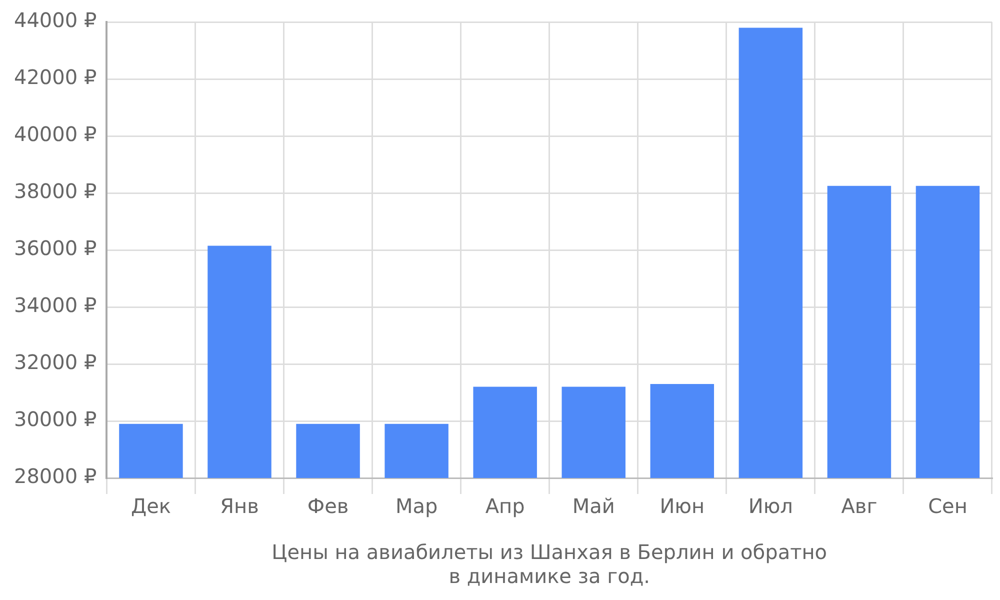  What do you see at coordinates (593, 506) in the screenshot?
I see `x-tick-label: Май` at bounding box center [593, 506].